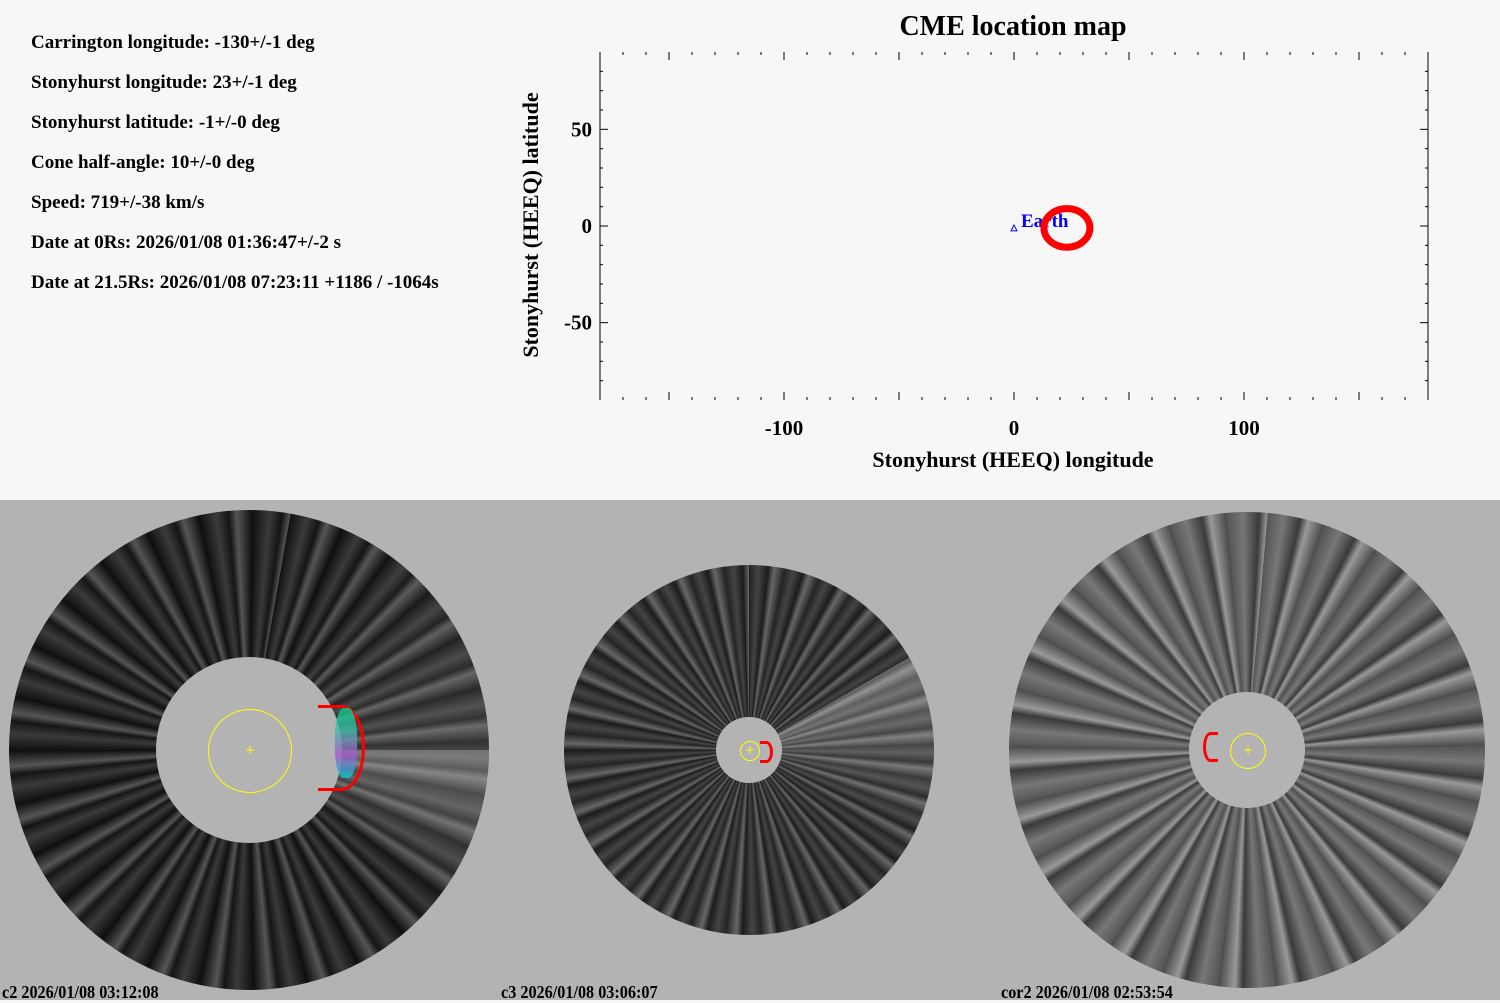 This screenshot has width=1500, height=1003. I want to click on earth-marker, so click(1014, 227).